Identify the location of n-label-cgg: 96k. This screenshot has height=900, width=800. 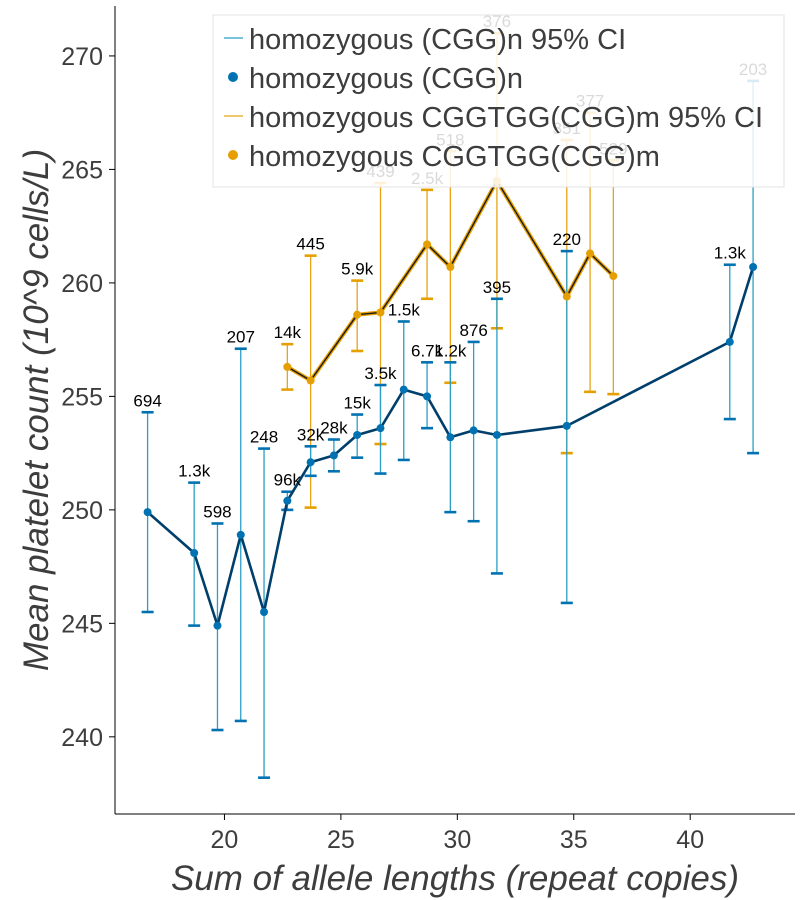
(288, 480).